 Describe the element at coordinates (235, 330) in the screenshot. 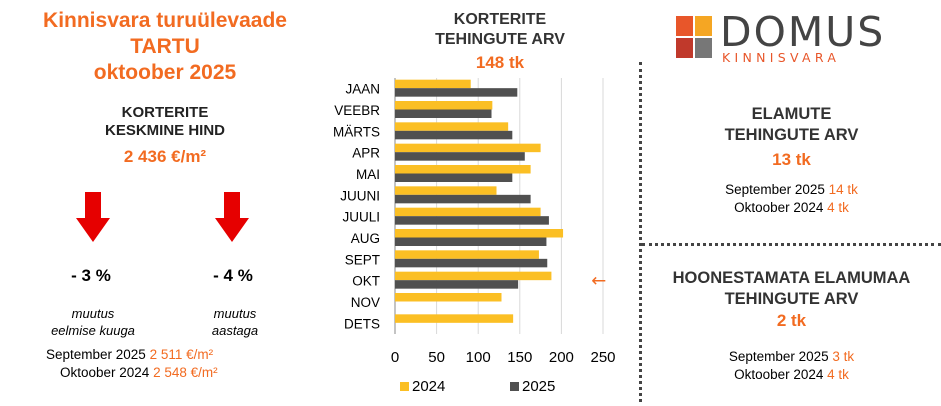

I see `change-year-label-line2: aastaga` at that location.